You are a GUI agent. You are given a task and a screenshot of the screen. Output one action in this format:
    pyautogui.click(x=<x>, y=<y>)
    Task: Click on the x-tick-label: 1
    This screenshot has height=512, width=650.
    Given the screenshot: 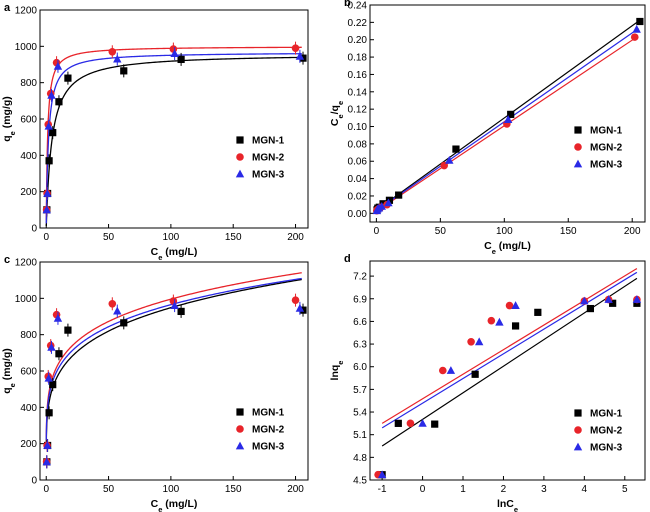 What is the action you would take?
    pyautogui.click(x=463, y=489)
    